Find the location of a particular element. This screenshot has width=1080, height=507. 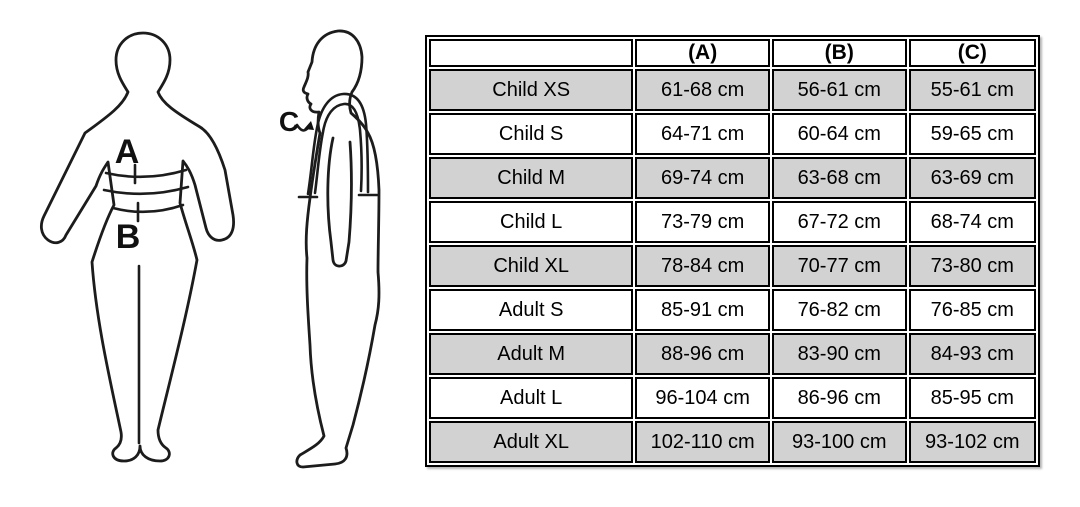

value-cell-b: 76-82 cm is located at coordinates (839, 310).